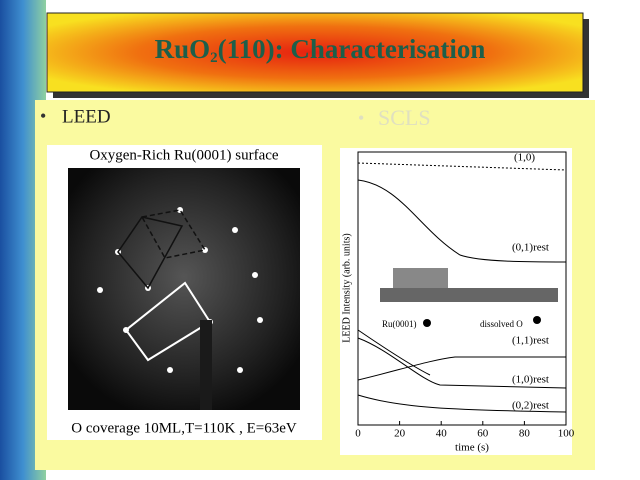 The width and height of the screenshot is (640, 480). Describe the element at coordinates (184, 428) in the screenshot. I see `leed-caption: O coverage 10ML,T=110K , E=63eV` at that location.